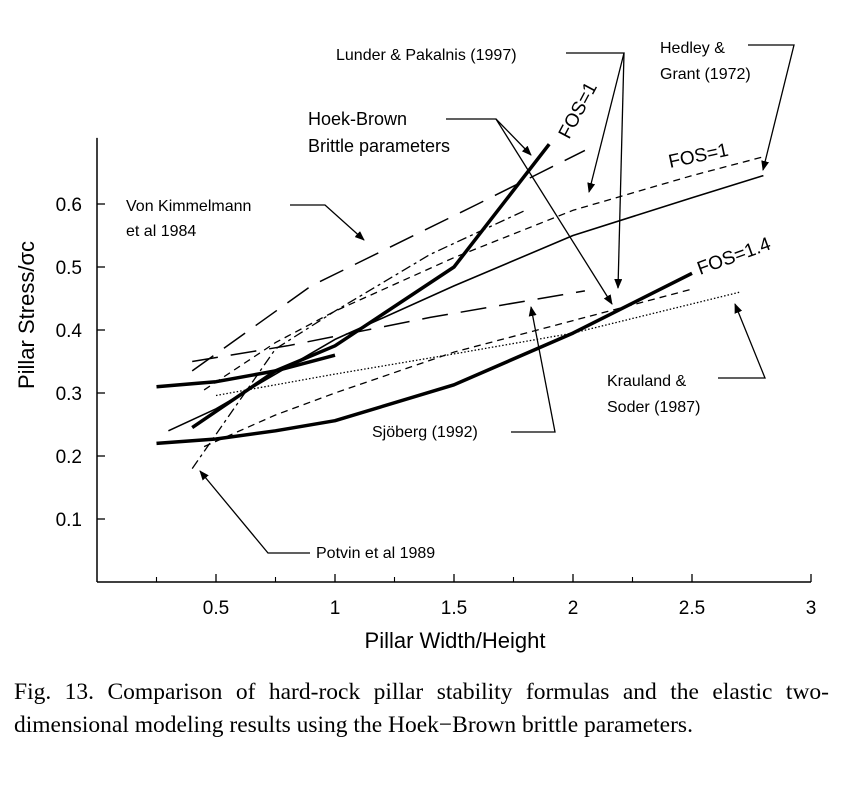 The width and height of the screenshot is (845, 785). What do you see at coordinates (188, 206) in the screenshot?
I see `annotation-von-kimmelmann-1: Von Kimmelmann` at bounding box center [188, 206].